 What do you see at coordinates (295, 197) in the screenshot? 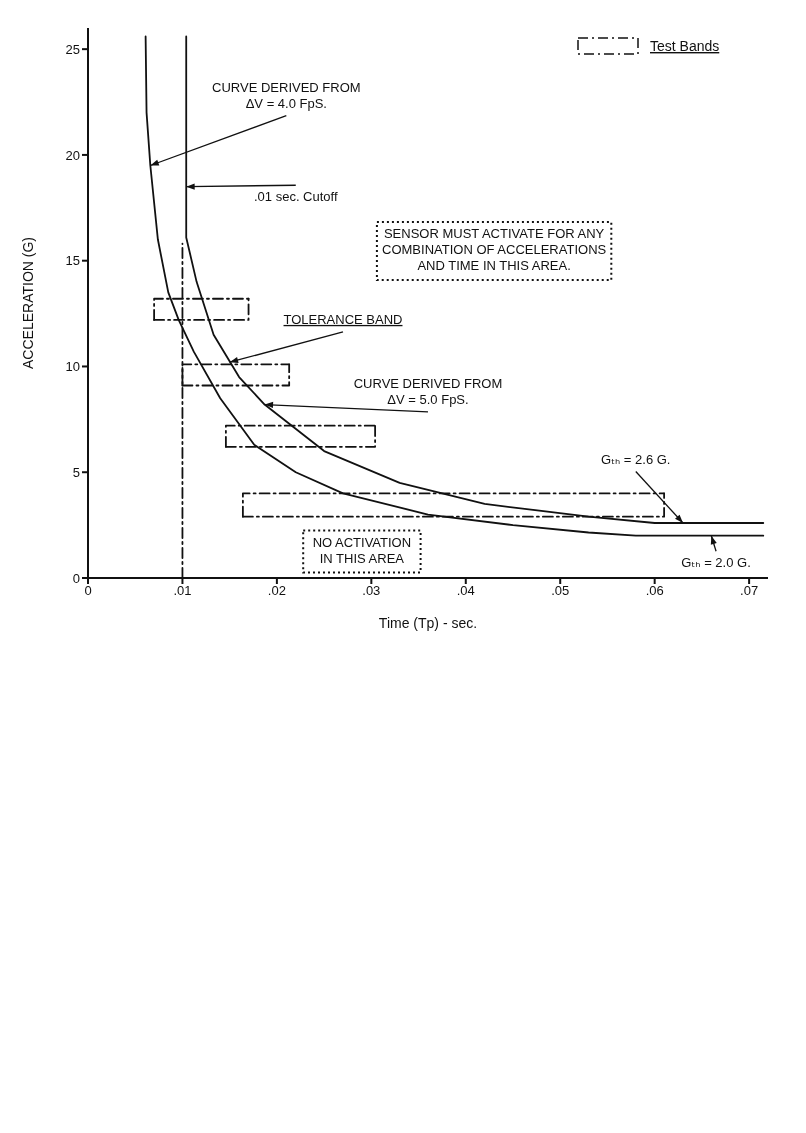
I see `annotation: .01 sec. Cutoff` at bounding box center [295, 197].